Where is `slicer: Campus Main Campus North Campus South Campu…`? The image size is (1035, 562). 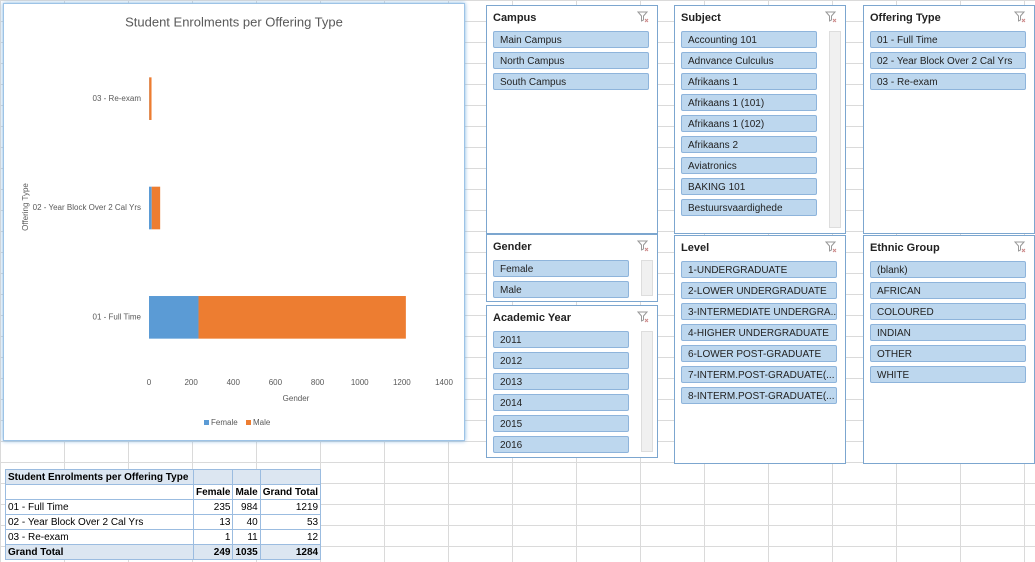 slicer: Campus Main Campus North Campus South Campu… is located at coordinates (572, 119).